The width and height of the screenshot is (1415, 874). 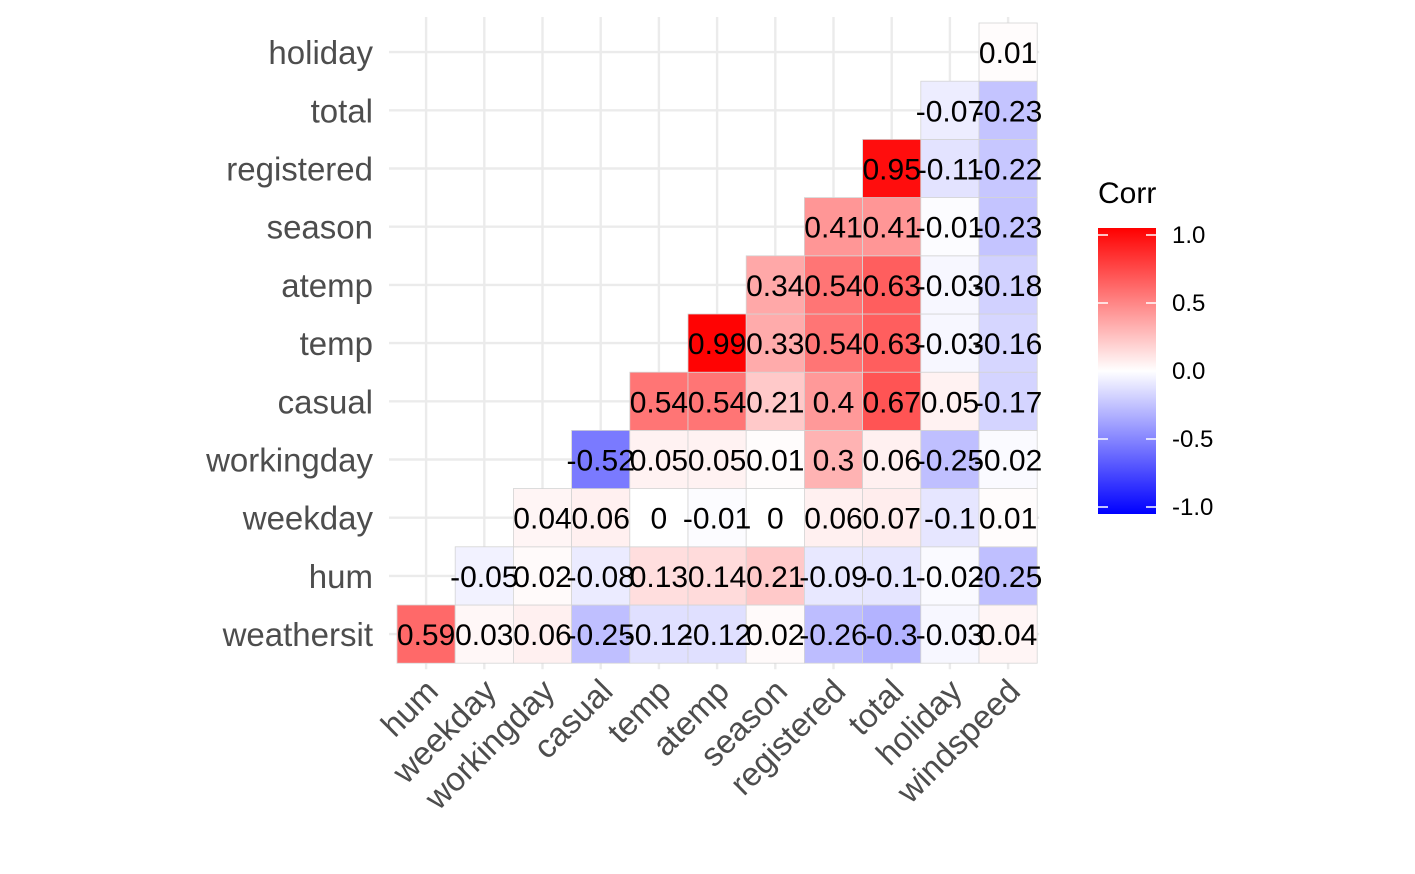 I want to click on cell-value-label: 0.67, so click(x=892, y=402).